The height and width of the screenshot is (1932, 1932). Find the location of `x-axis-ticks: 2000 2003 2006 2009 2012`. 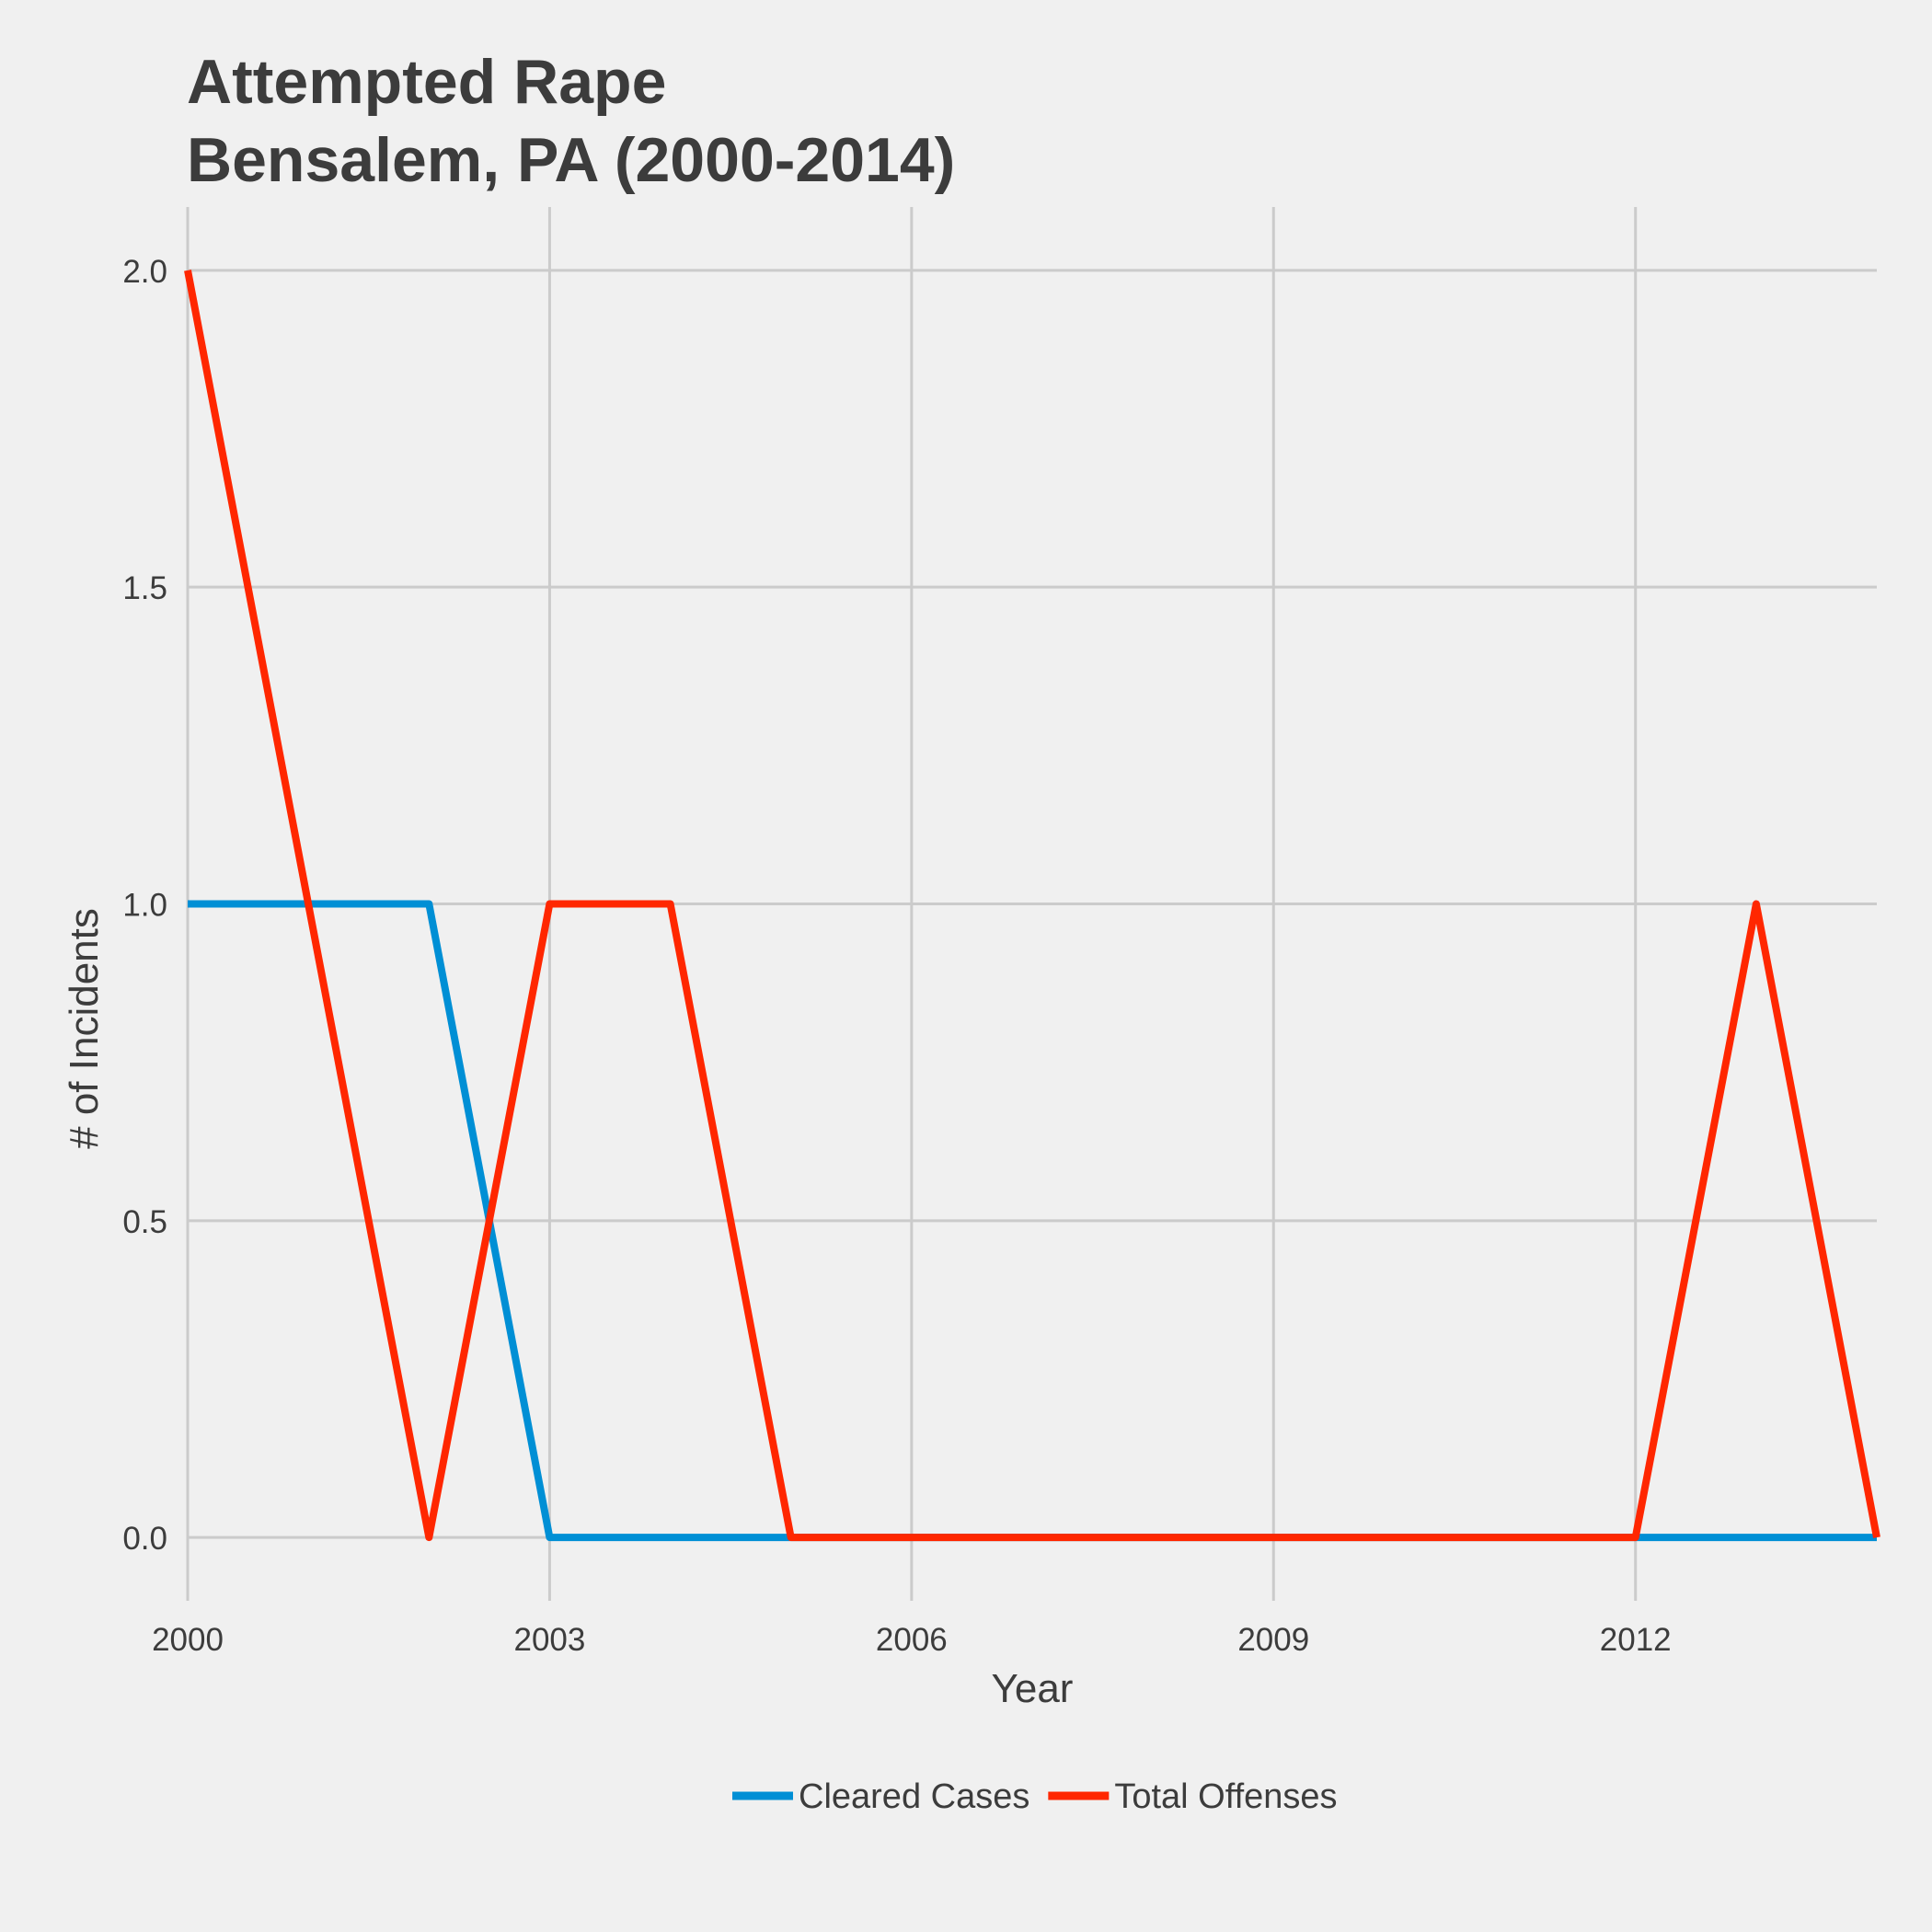

x-axis-ticks: 2000 2003 2006 2009 2012 is located at coordinates (912, 1640).